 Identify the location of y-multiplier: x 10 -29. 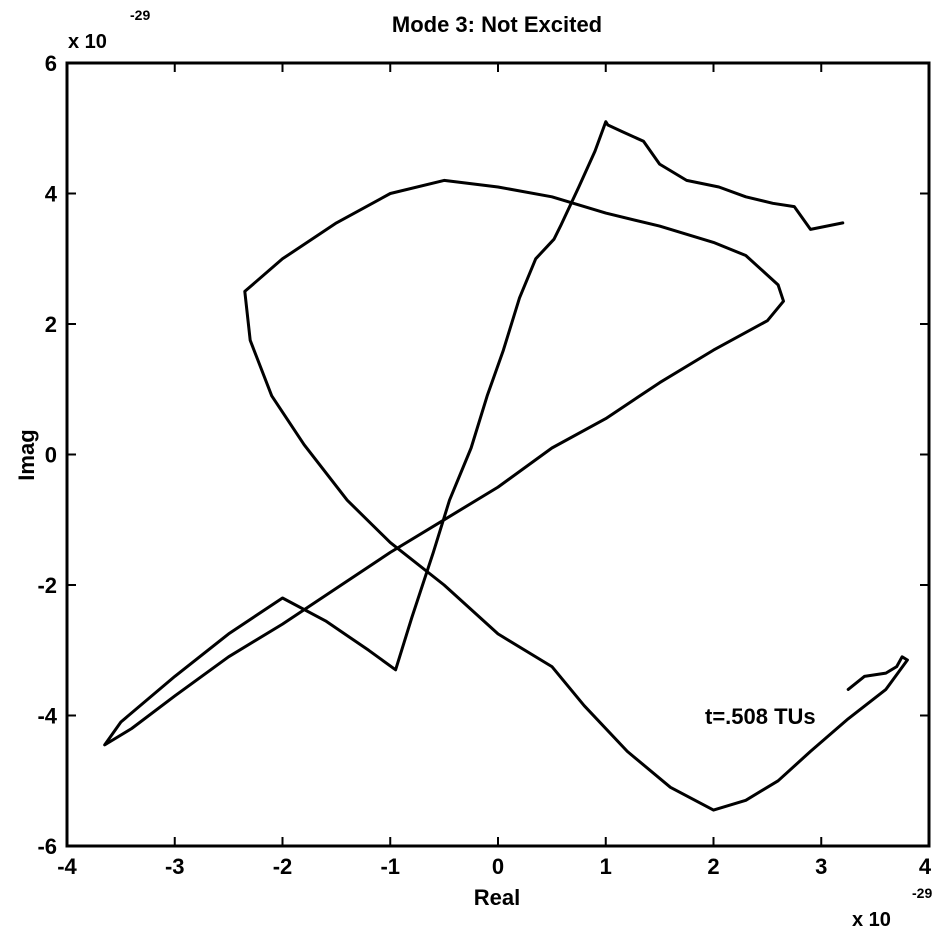
(109, 30).